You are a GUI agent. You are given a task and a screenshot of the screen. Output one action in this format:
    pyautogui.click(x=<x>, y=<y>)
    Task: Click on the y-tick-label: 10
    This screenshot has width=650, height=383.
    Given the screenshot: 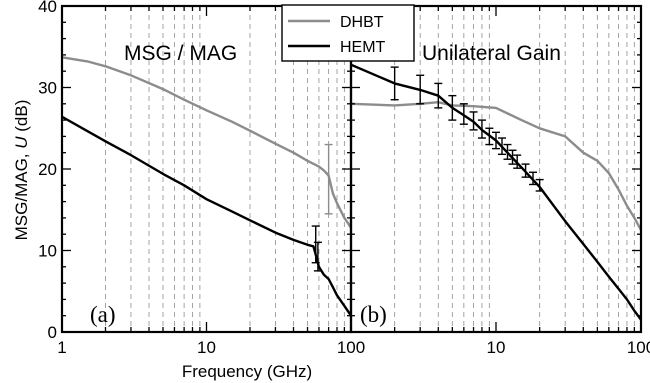 What is the action you would take?
    pyautogui.click(x=47, y=251)
    